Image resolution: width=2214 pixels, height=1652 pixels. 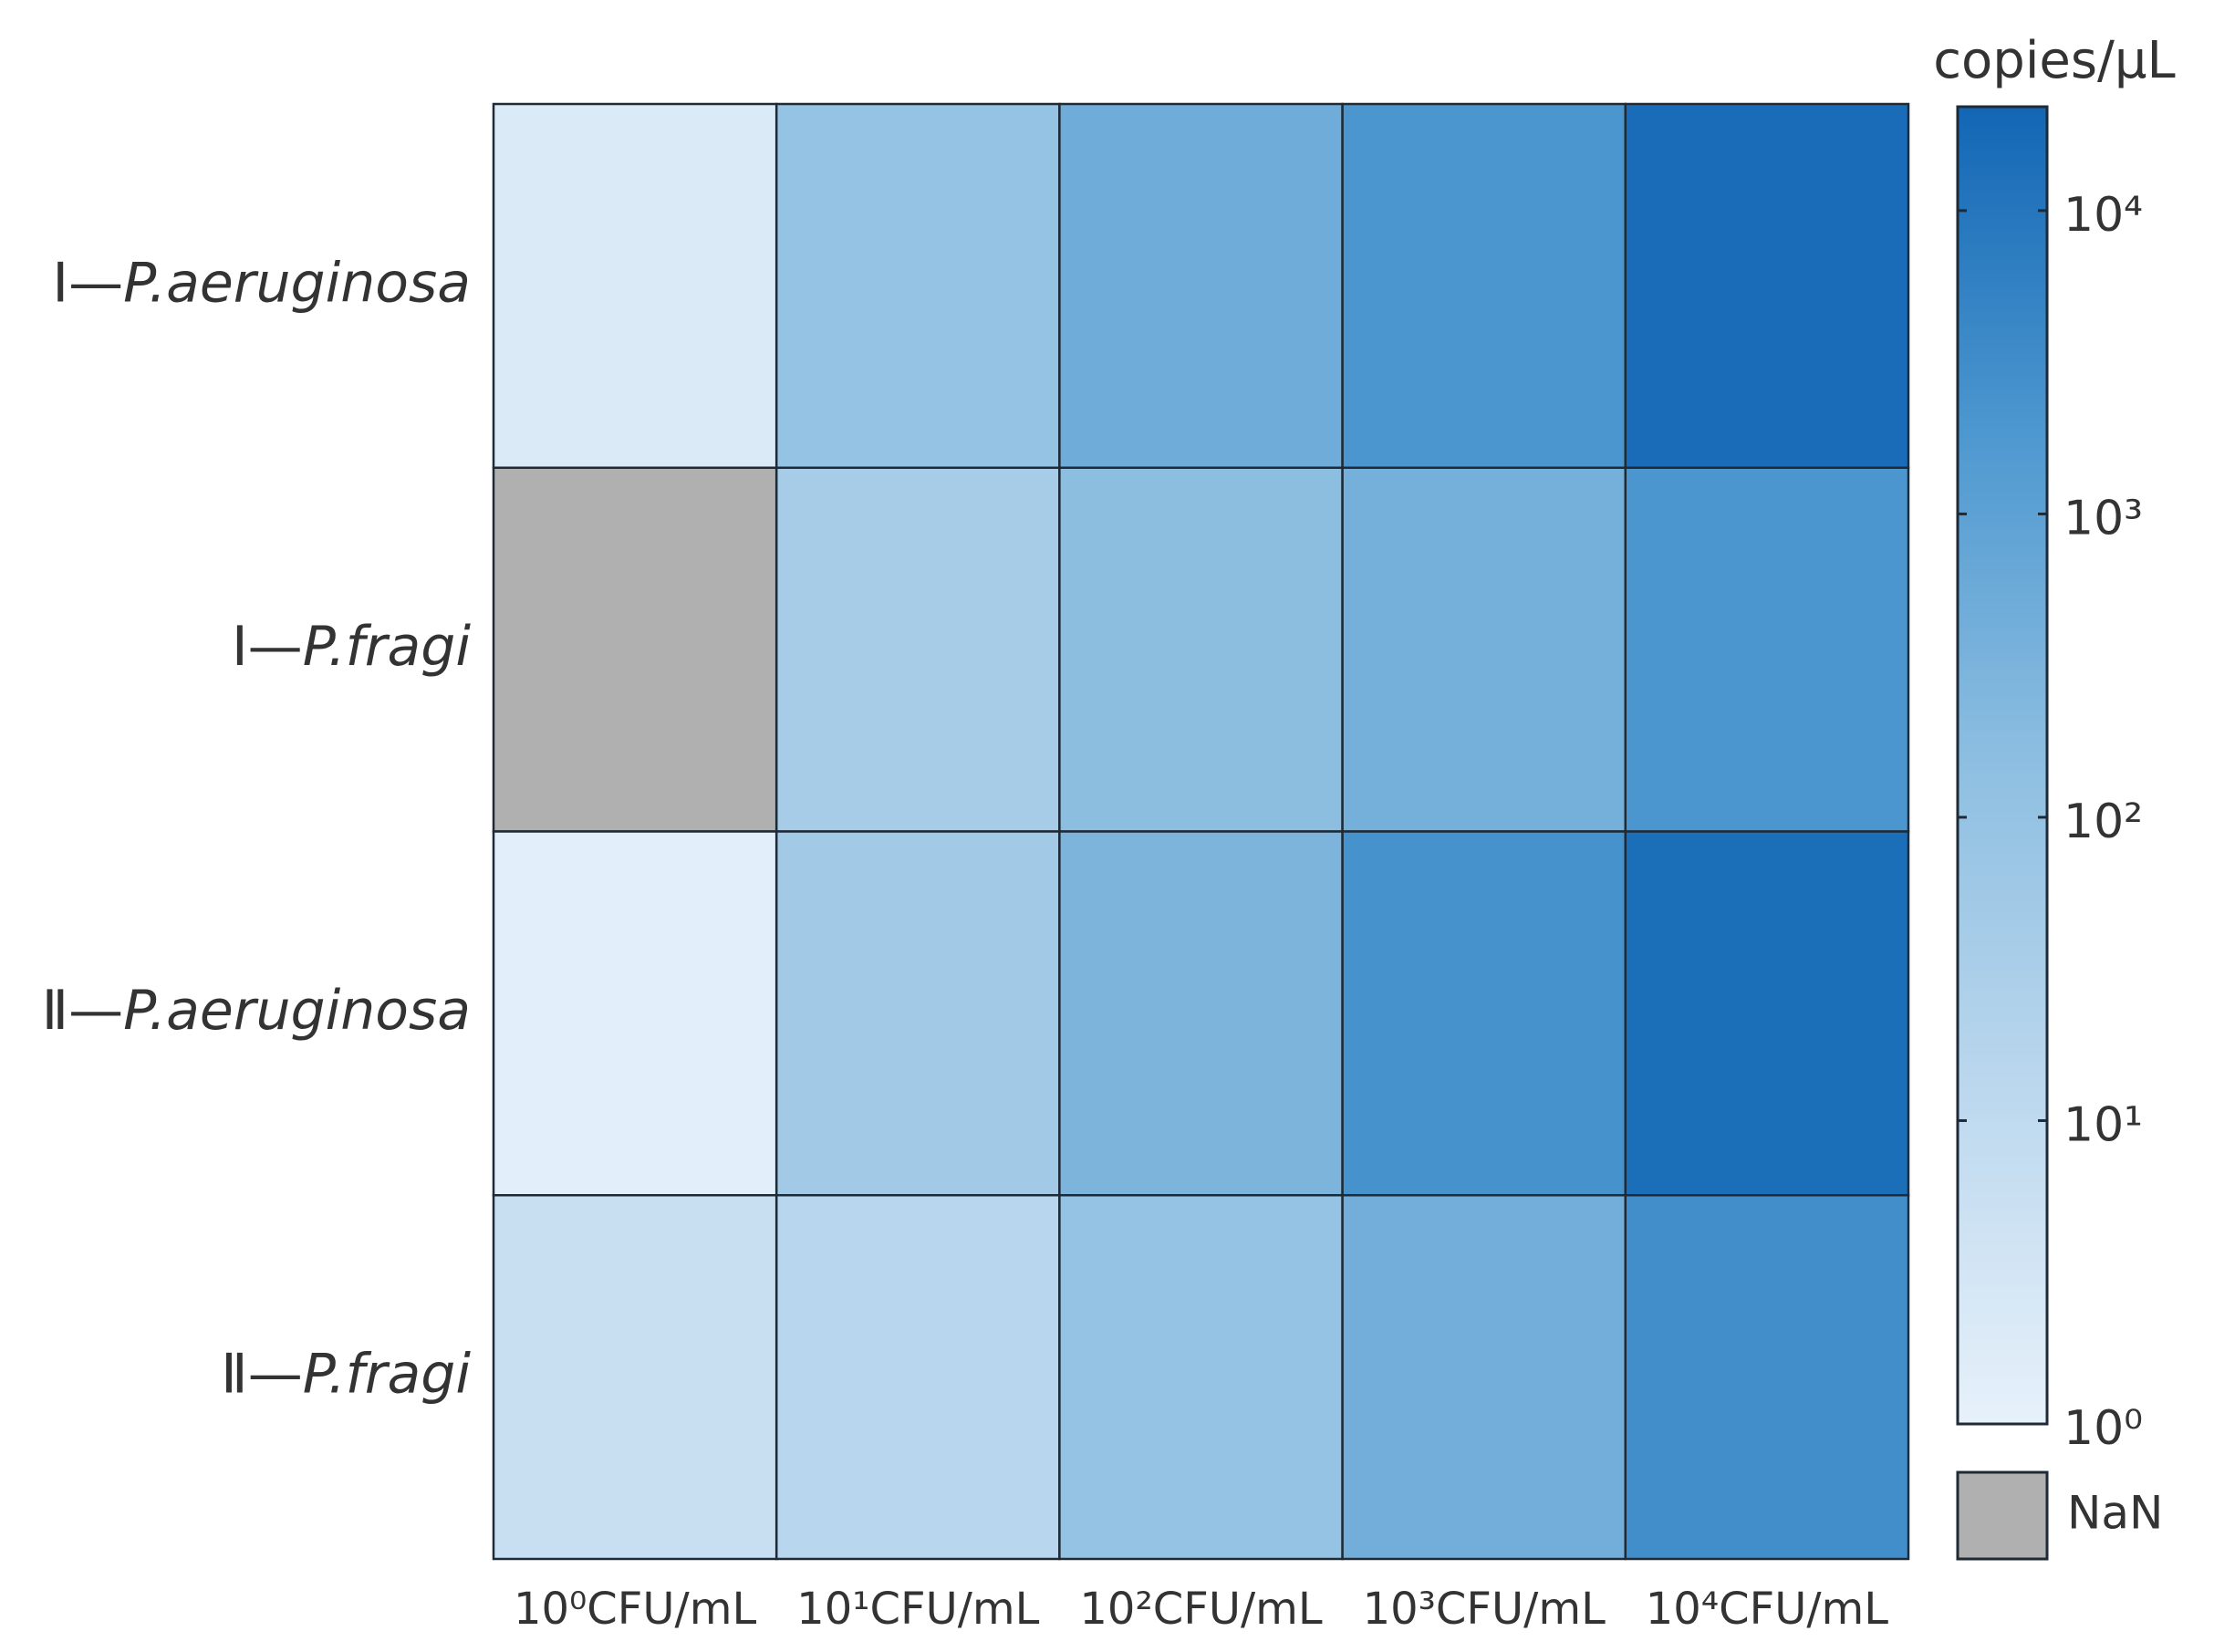 What do you see at coordinates (2103, 1429) in the screenshot?
I see `colorbar-tick-label: 10⁰` at bounding box center [2103, 1429].